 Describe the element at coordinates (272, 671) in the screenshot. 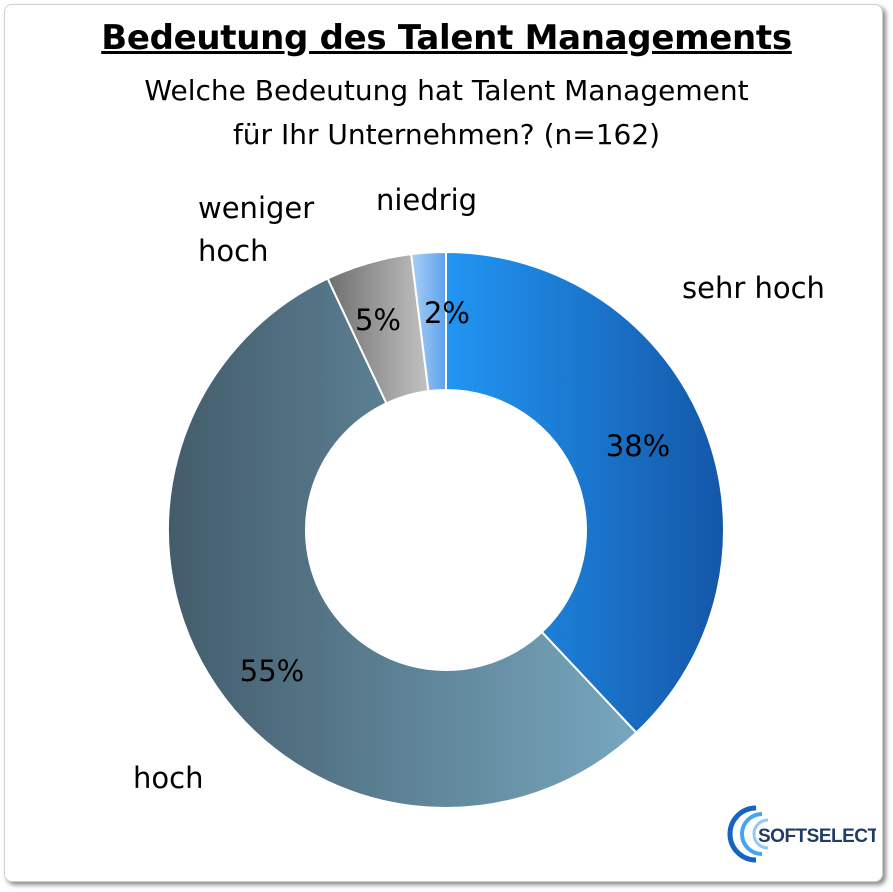

I see `percent-label-hoch: 55%` at that location.